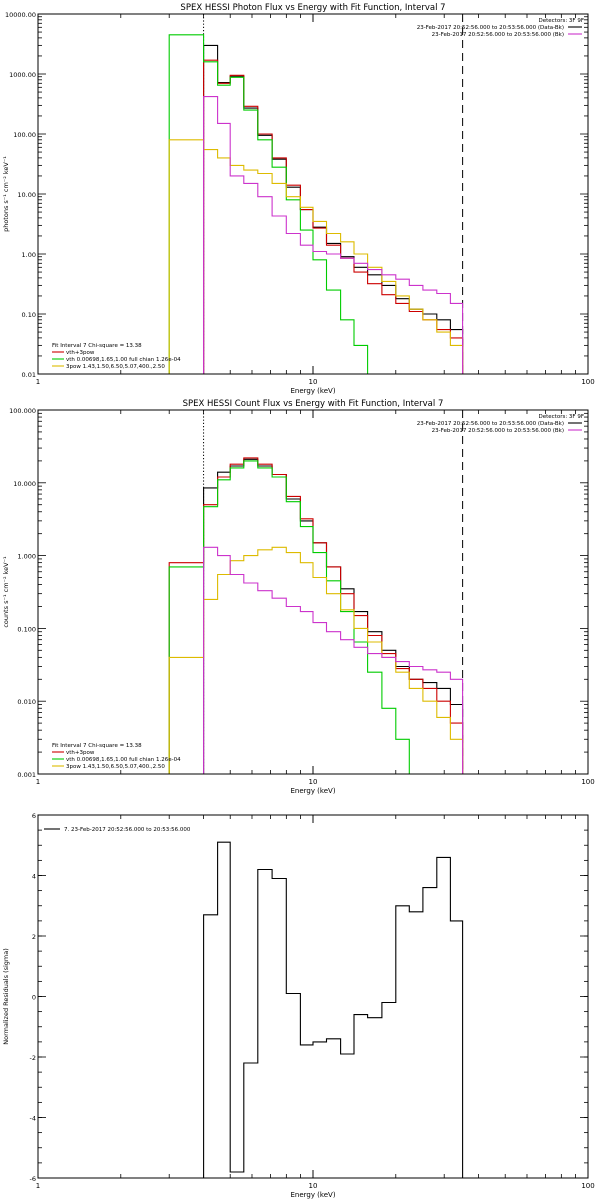 This screenshot has height=1204, width=600. What do you see at coordinates (33, 1179) in the screenshot?
I see `y-tick-label: -6` at bounding box center [33, 1179].